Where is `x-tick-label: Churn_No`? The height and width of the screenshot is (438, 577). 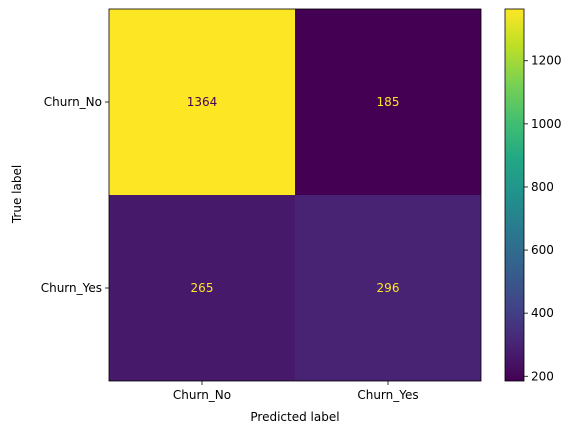 x-tick-label: Churn_No is located at coordinates (202, 395).